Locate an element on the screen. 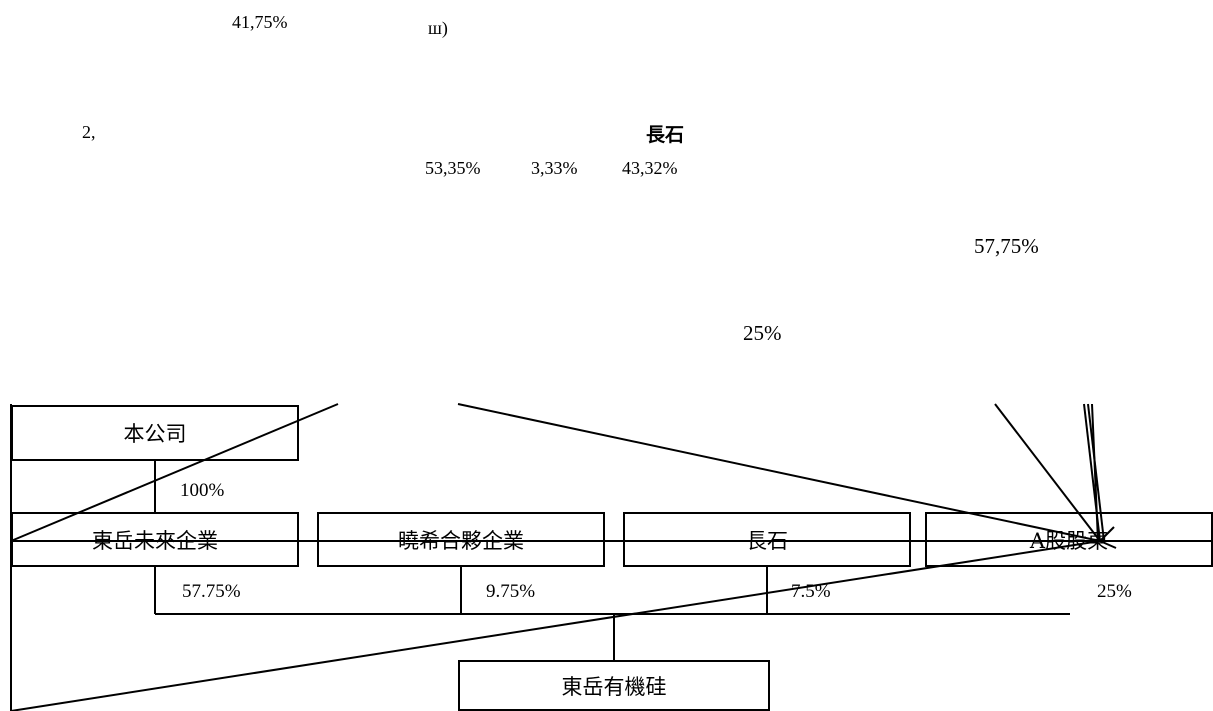 Image resolution: width=1213 pixels, height=711 pixels. shareholder-box-a-share: A股股東 is located at coordinates (1069, 539).